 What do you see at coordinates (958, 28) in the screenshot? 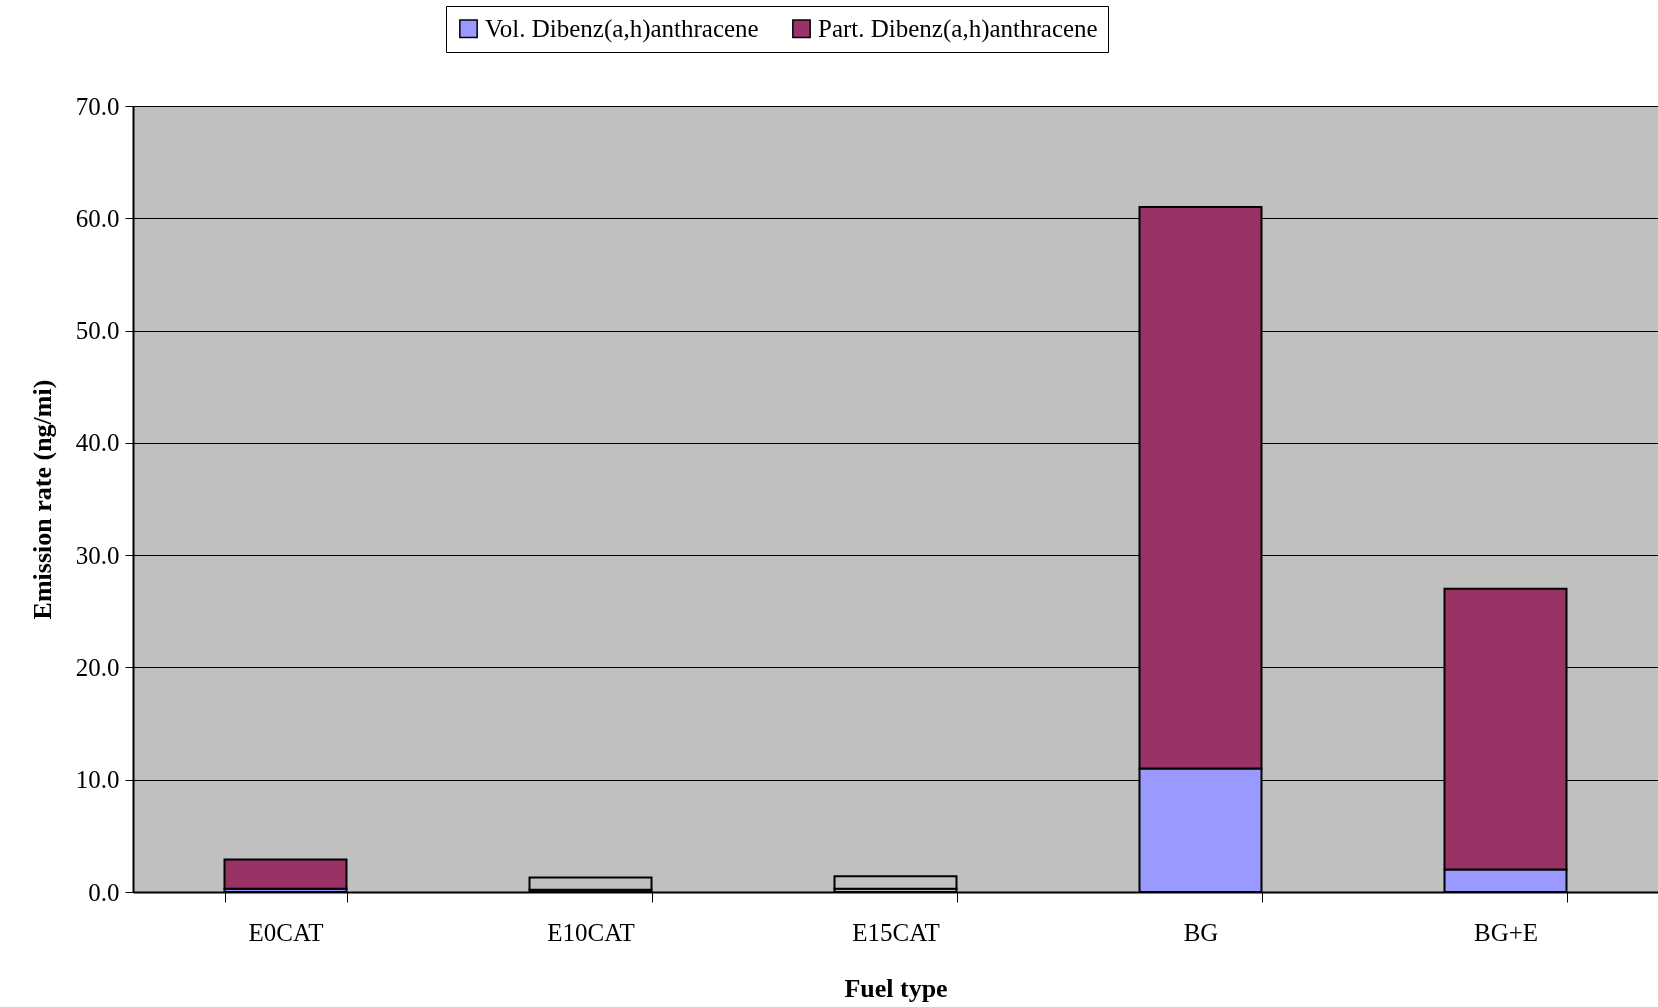
I see `legend-label: Part. Dibenz(a,h)anthracene` at bounding box center [958, 28].